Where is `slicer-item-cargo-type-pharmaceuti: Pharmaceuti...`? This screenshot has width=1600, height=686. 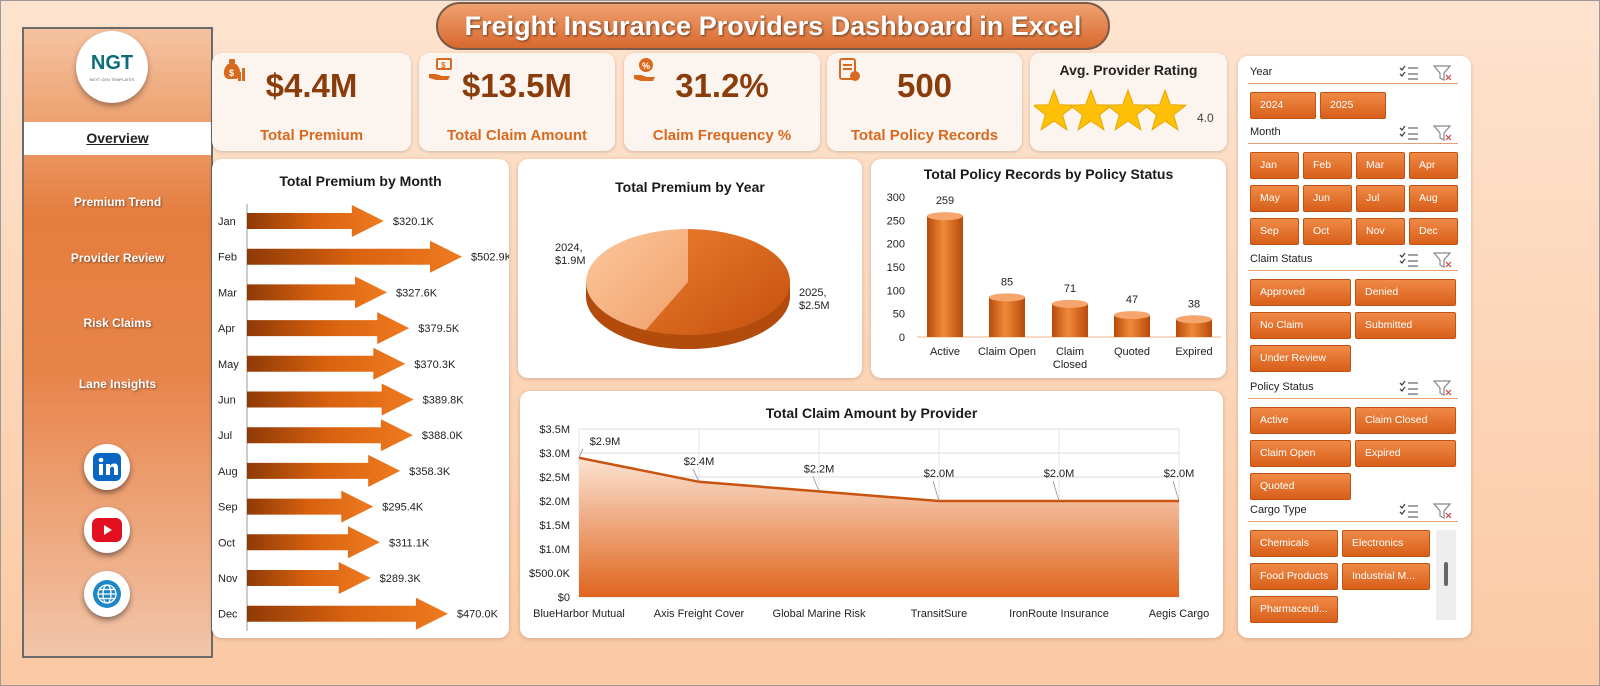 slicer-item-cargo-type-pharmaceuti: Pharmaceuti... is located at coordinates (1294, 609).